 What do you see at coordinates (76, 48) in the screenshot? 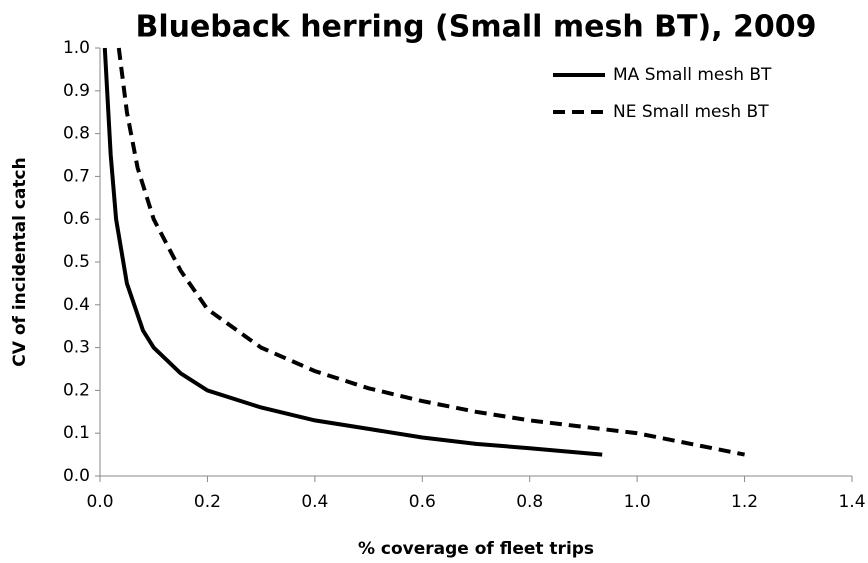
I see `y-tick-label: 1.0` at bounding box center [76, 48].